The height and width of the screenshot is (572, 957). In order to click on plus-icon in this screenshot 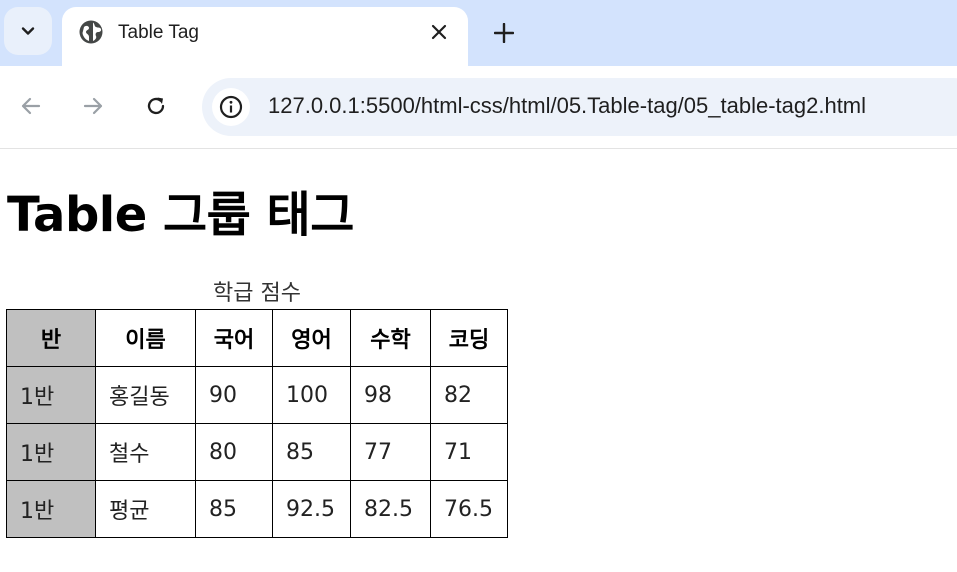, I will do `click(504, 33)`.